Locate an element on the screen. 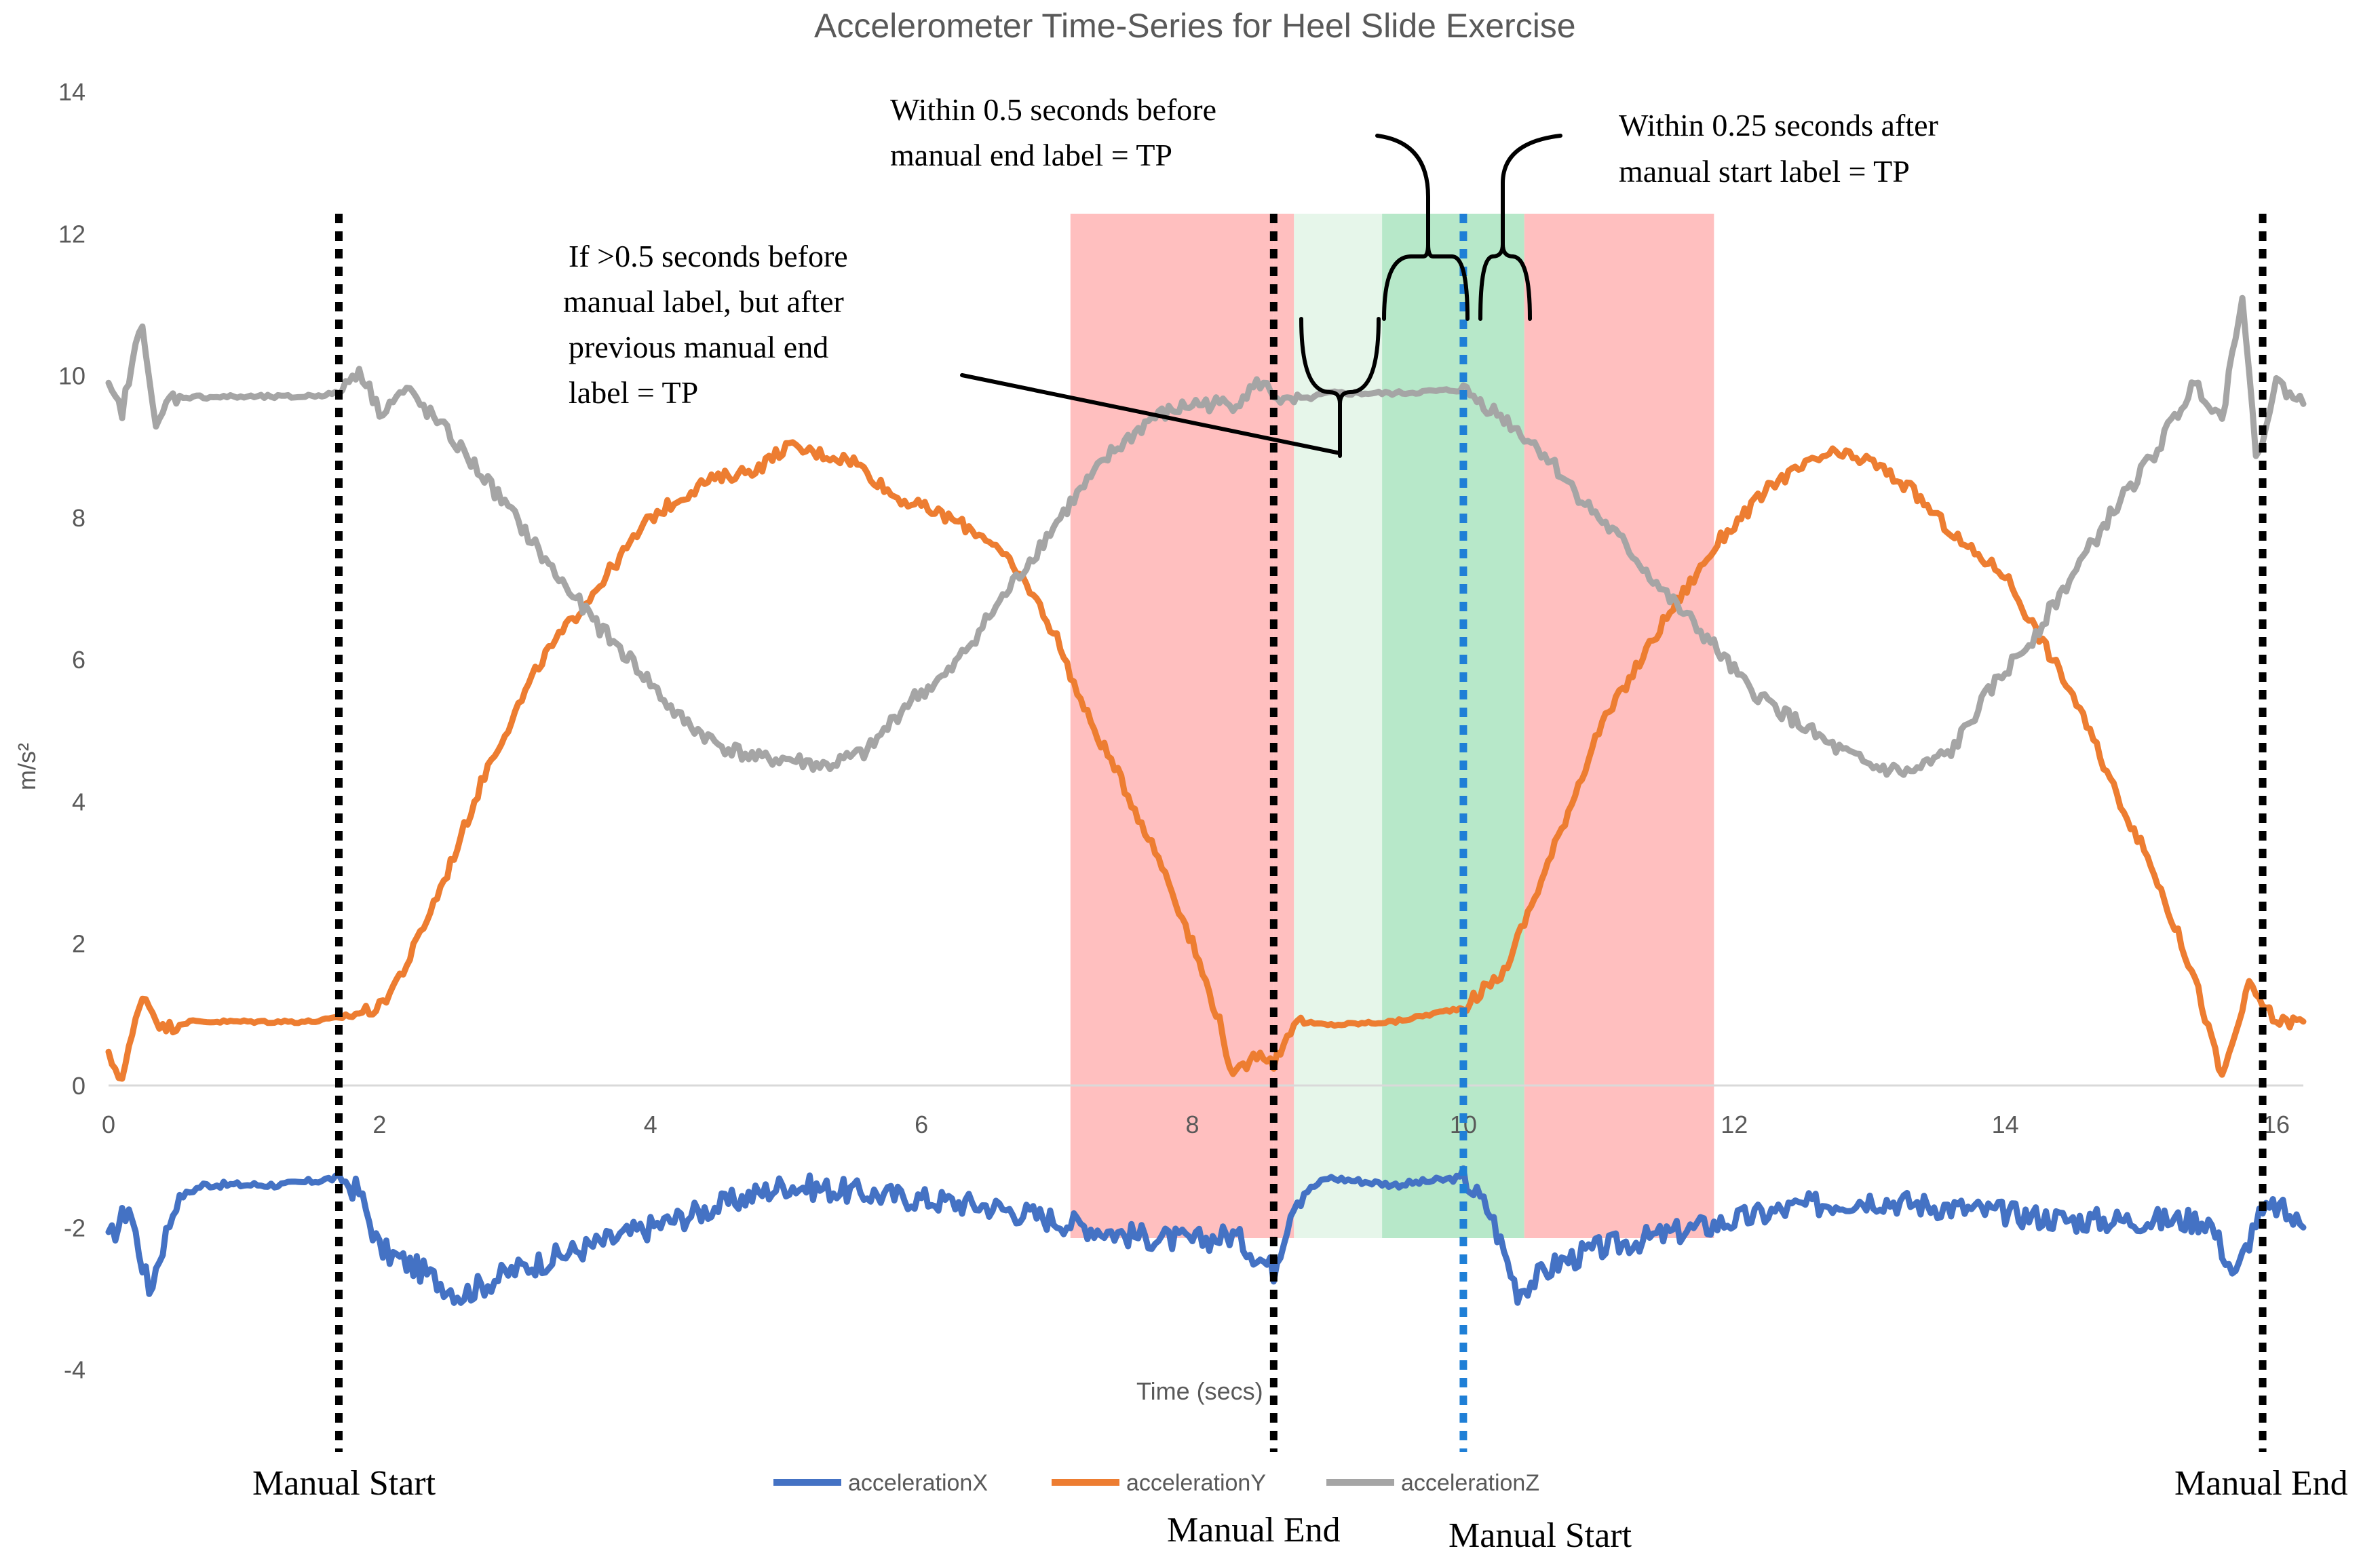  y-tick-label-4: 6 is located at coordinates (79, 660).